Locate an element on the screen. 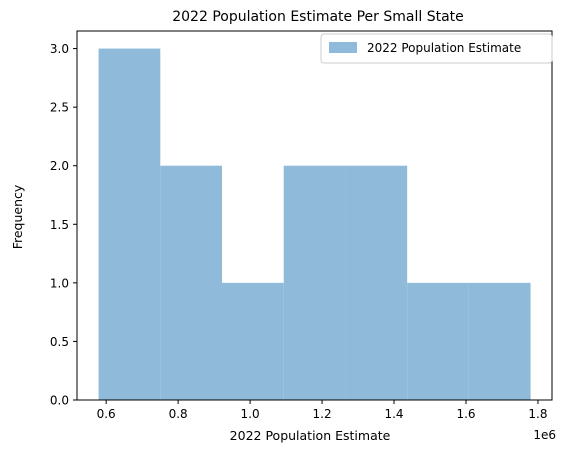 Image resolution: width=567 pixels, height=453 pixels. y-tick-label: 2.5 is located at coordinates (59, 108).